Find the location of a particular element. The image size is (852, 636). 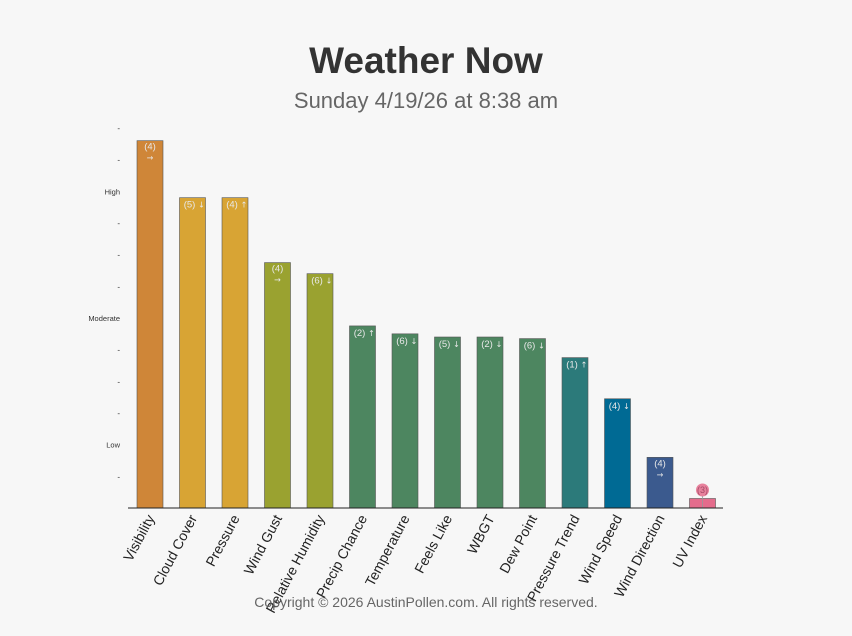

x-tick-label: Temperature is located at coordinates (387, 550).